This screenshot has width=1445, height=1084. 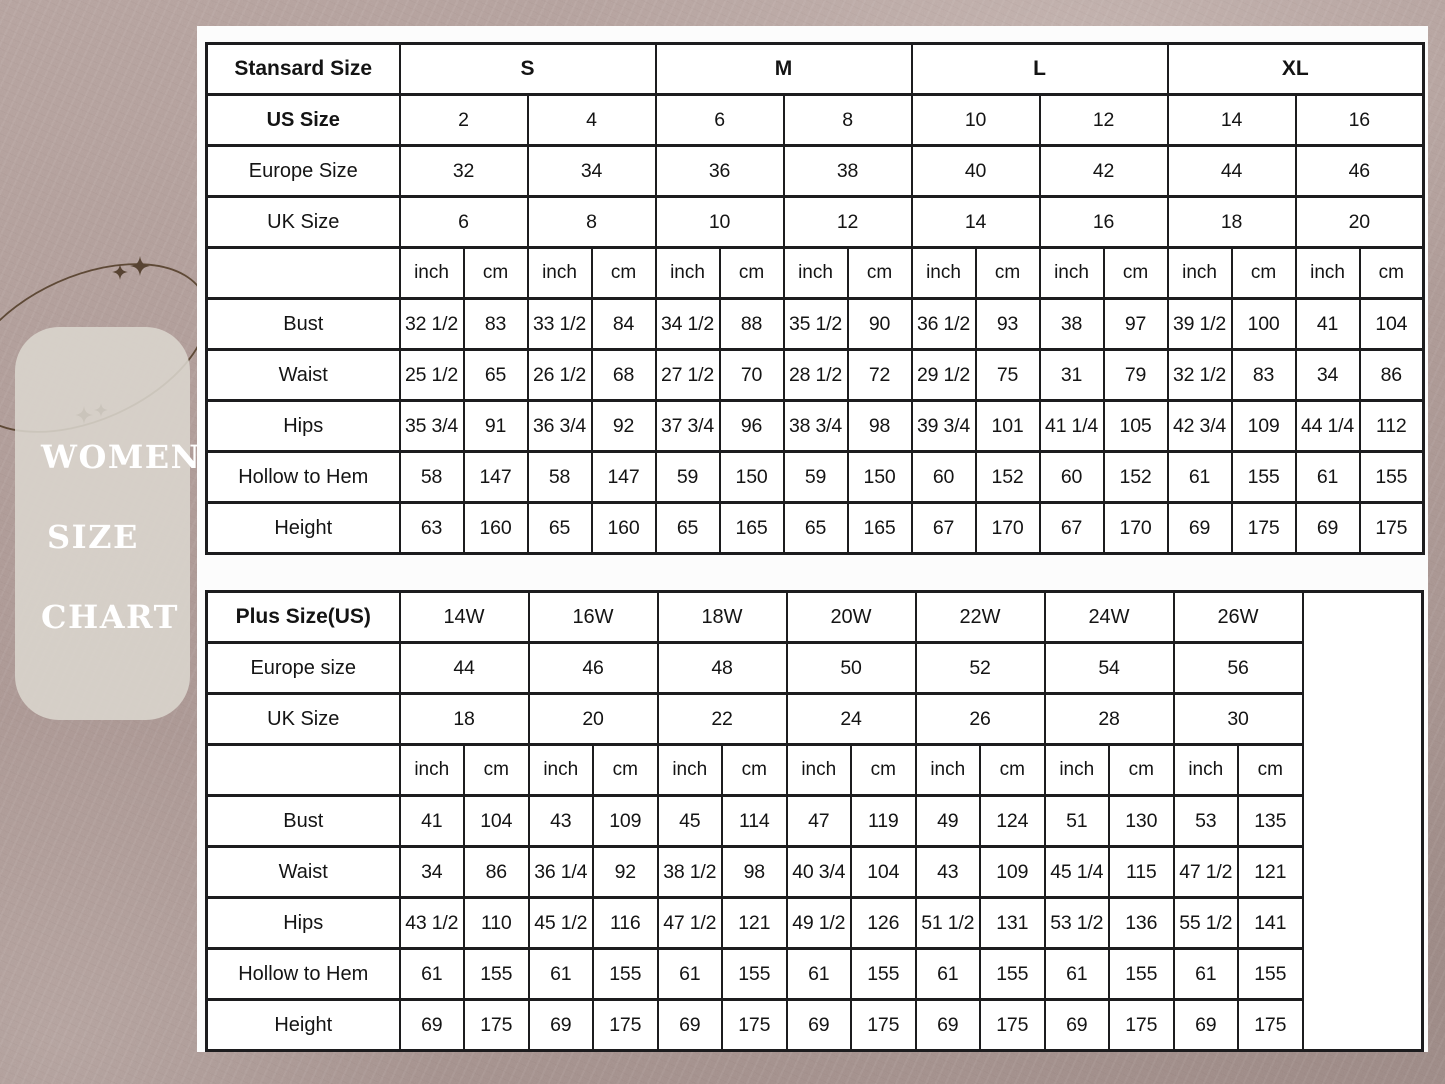 I want to click on value-cell: 147, so click(x=623, y=477).